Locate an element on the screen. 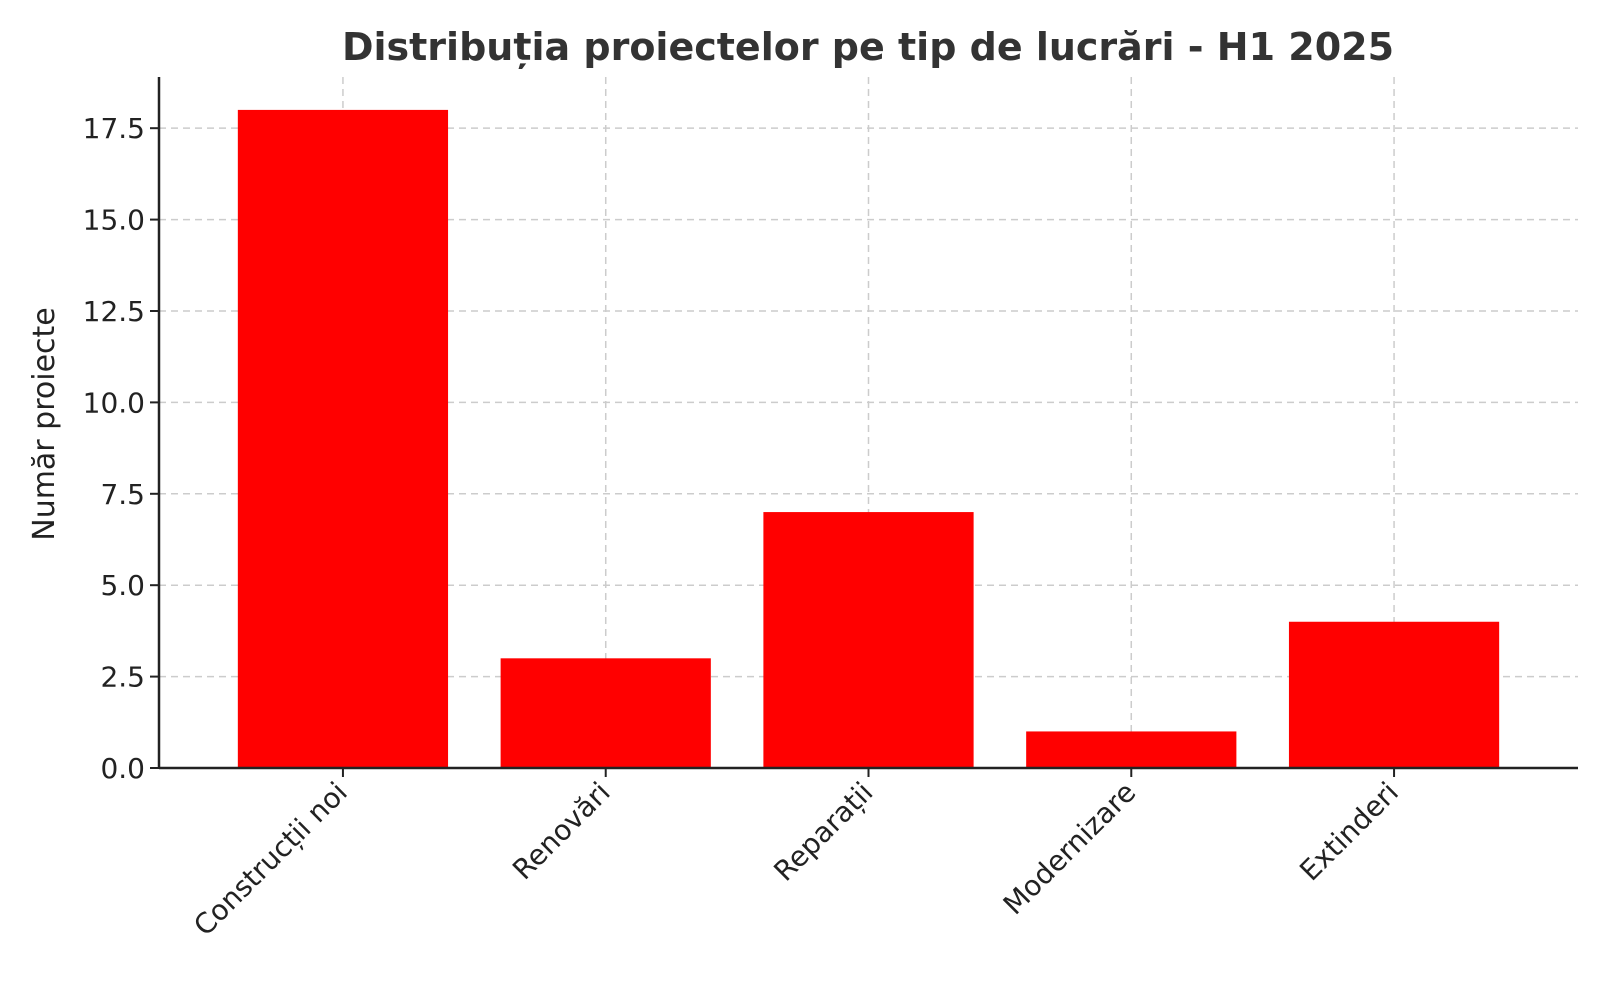  y-tick-label: 12.5 is located at coordinates (114, 311).